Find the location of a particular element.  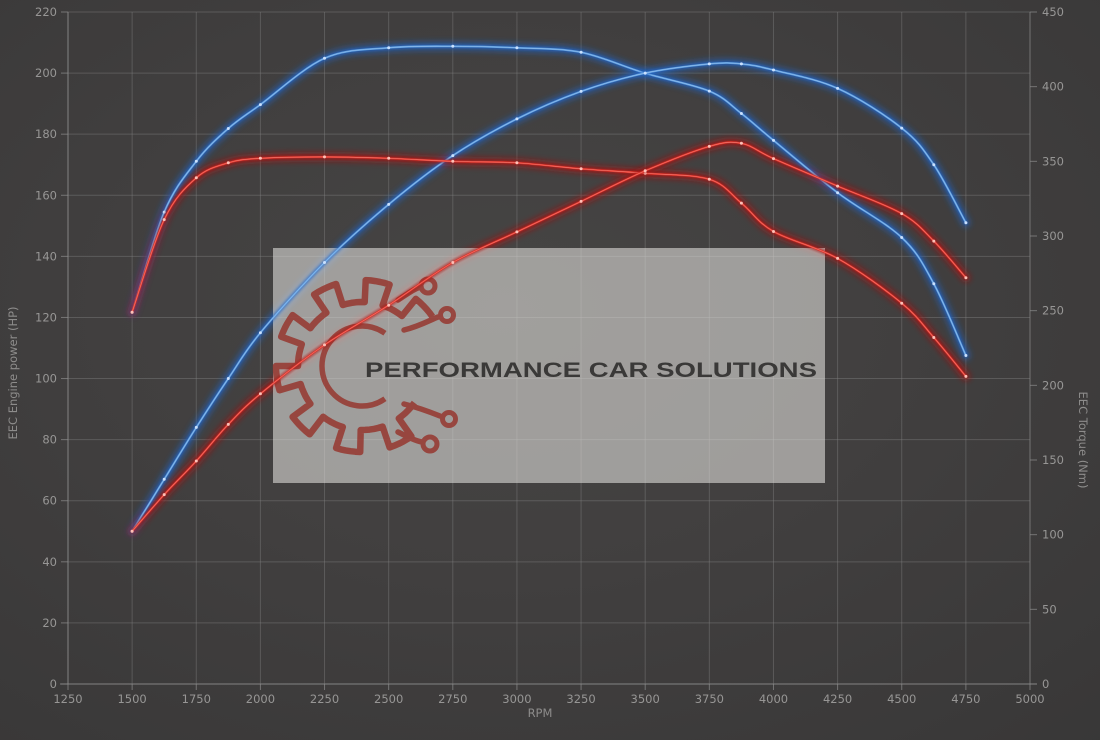

x-tick-label: 3750 is located at coordinates (709, 699).